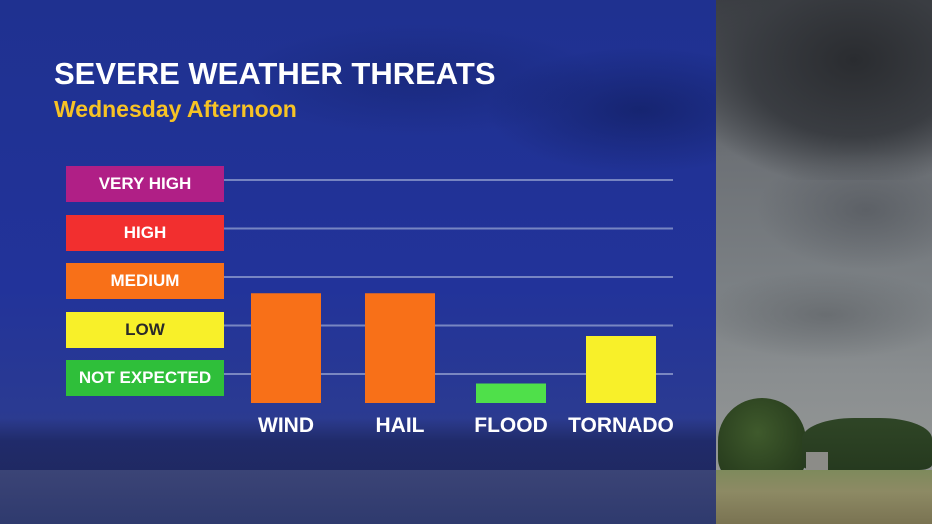 The height and width of the screenshot is (524, 932). I want to click on bar-flood, so click(511, 393).